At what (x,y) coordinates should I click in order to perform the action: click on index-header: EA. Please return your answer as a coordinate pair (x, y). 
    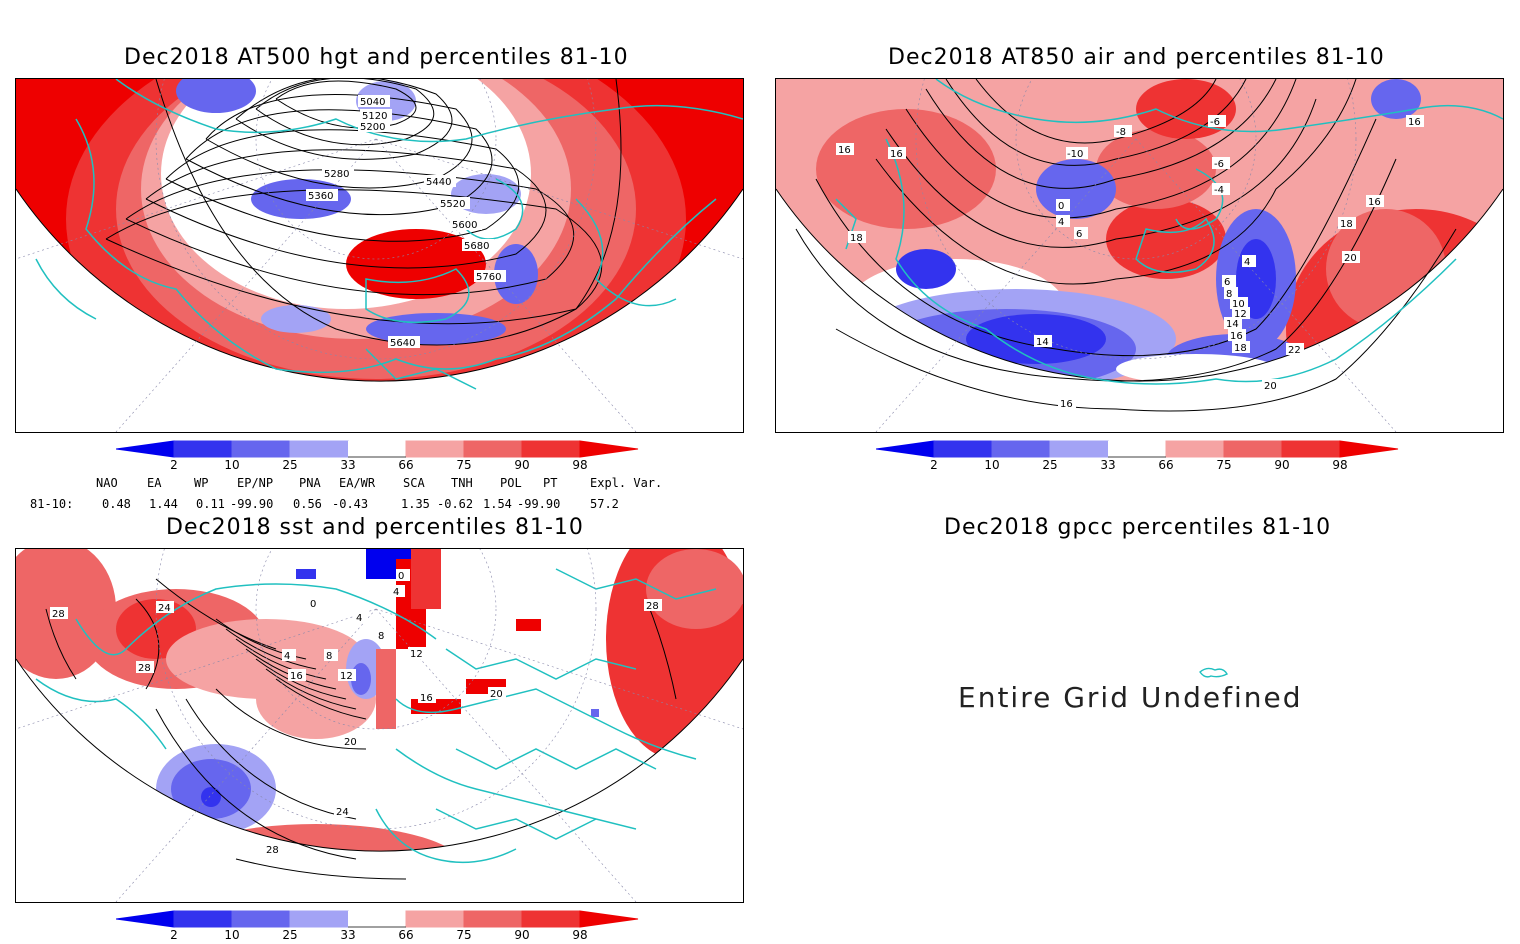
    Looking at the image, I should click on (154, 483).